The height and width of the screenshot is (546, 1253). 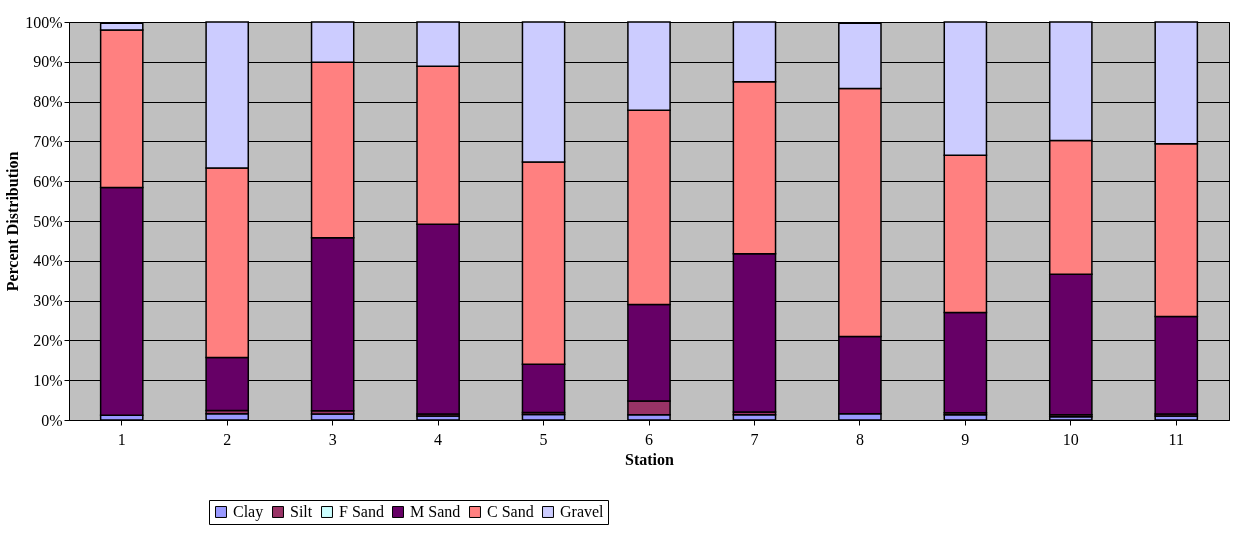 I want to click on legend-label: F Sand, so click(x=361, y=511).